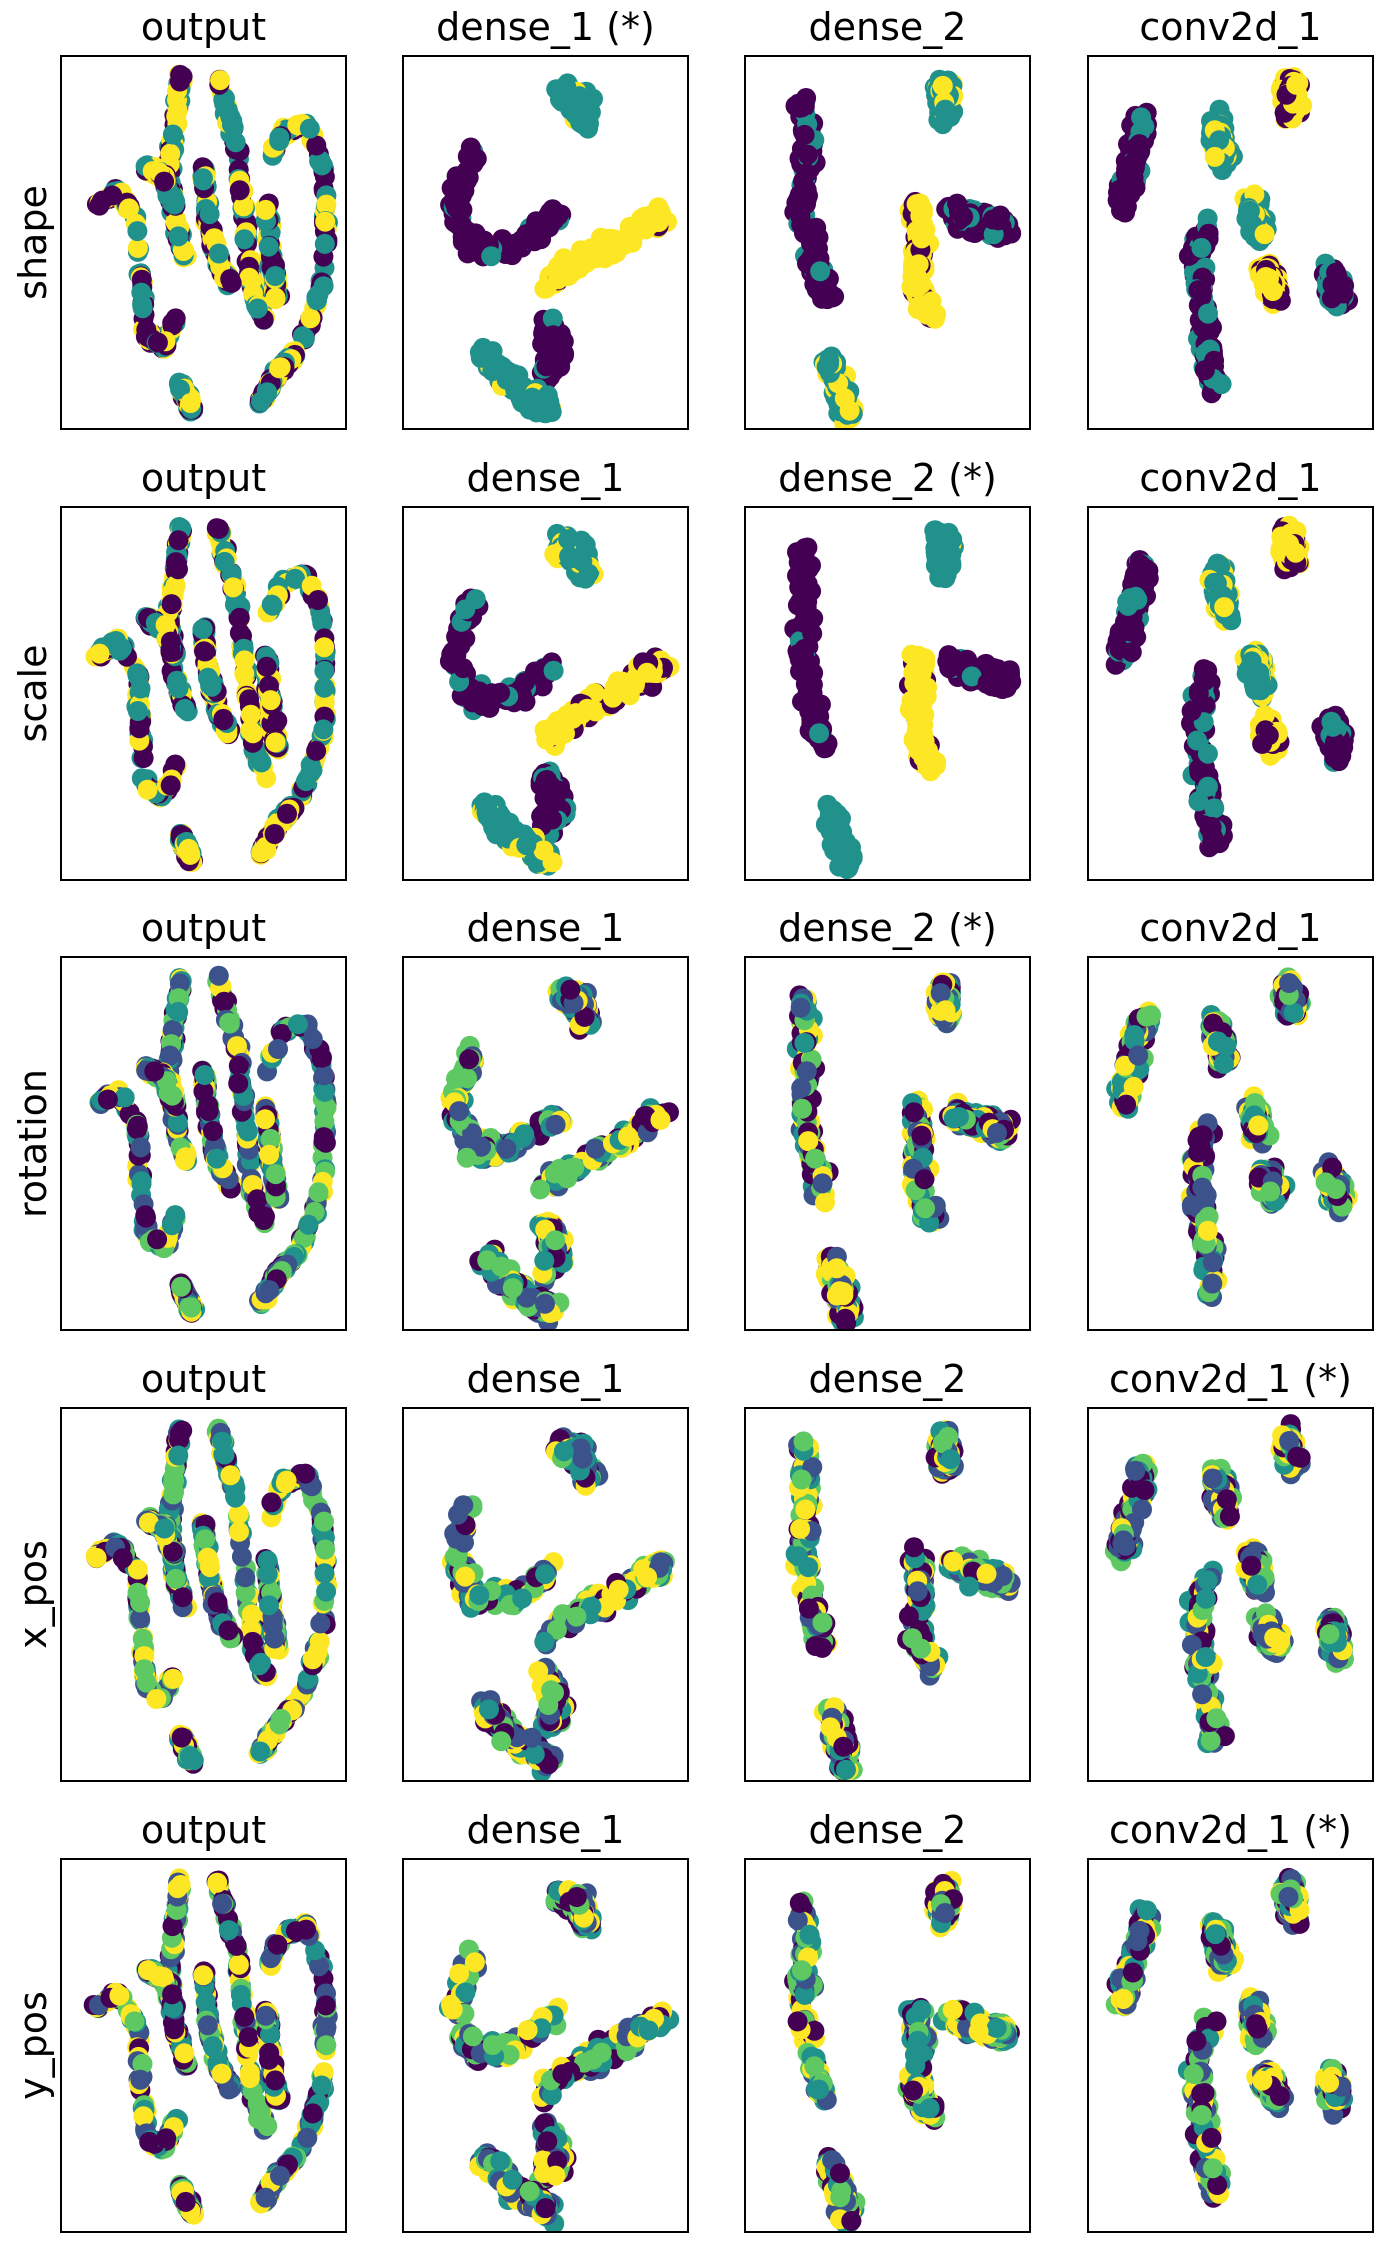 The height and width of the screenshot is (2264, 1400). I want to click on scatter-panel-scale-conv2d_1: conv2d_1, so click(1230, 668).